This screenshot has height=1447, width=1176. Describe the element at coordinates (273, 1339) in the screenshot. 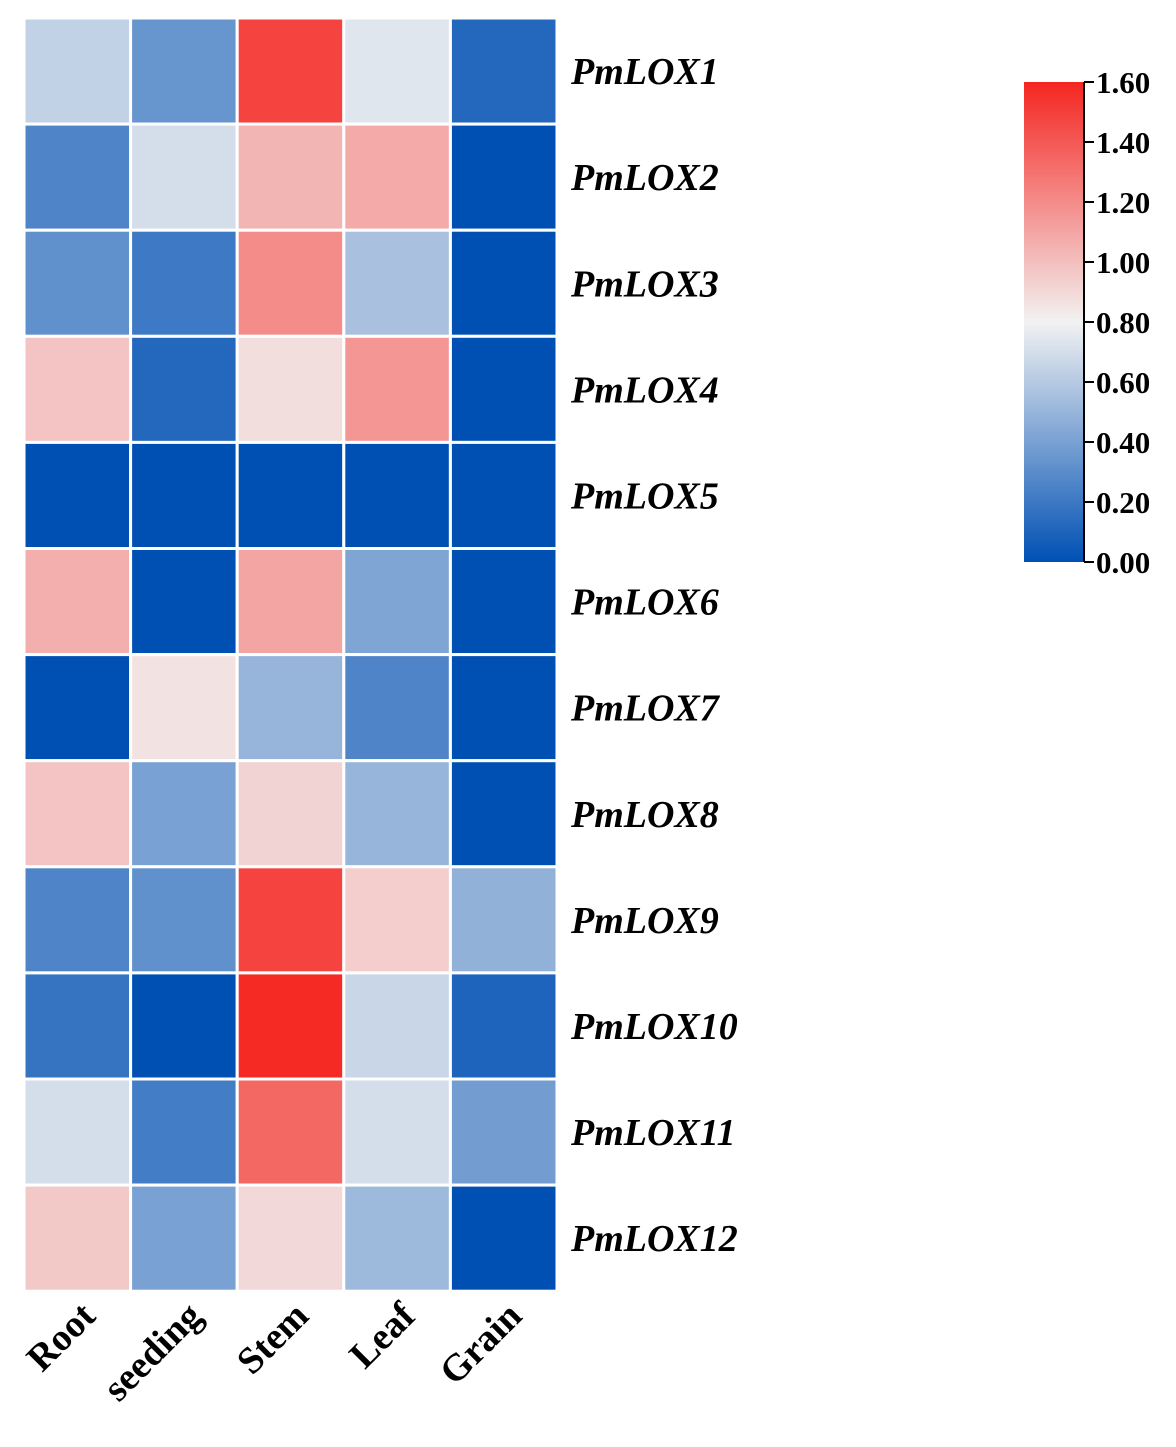

I see `column-label: Stem` at that location.